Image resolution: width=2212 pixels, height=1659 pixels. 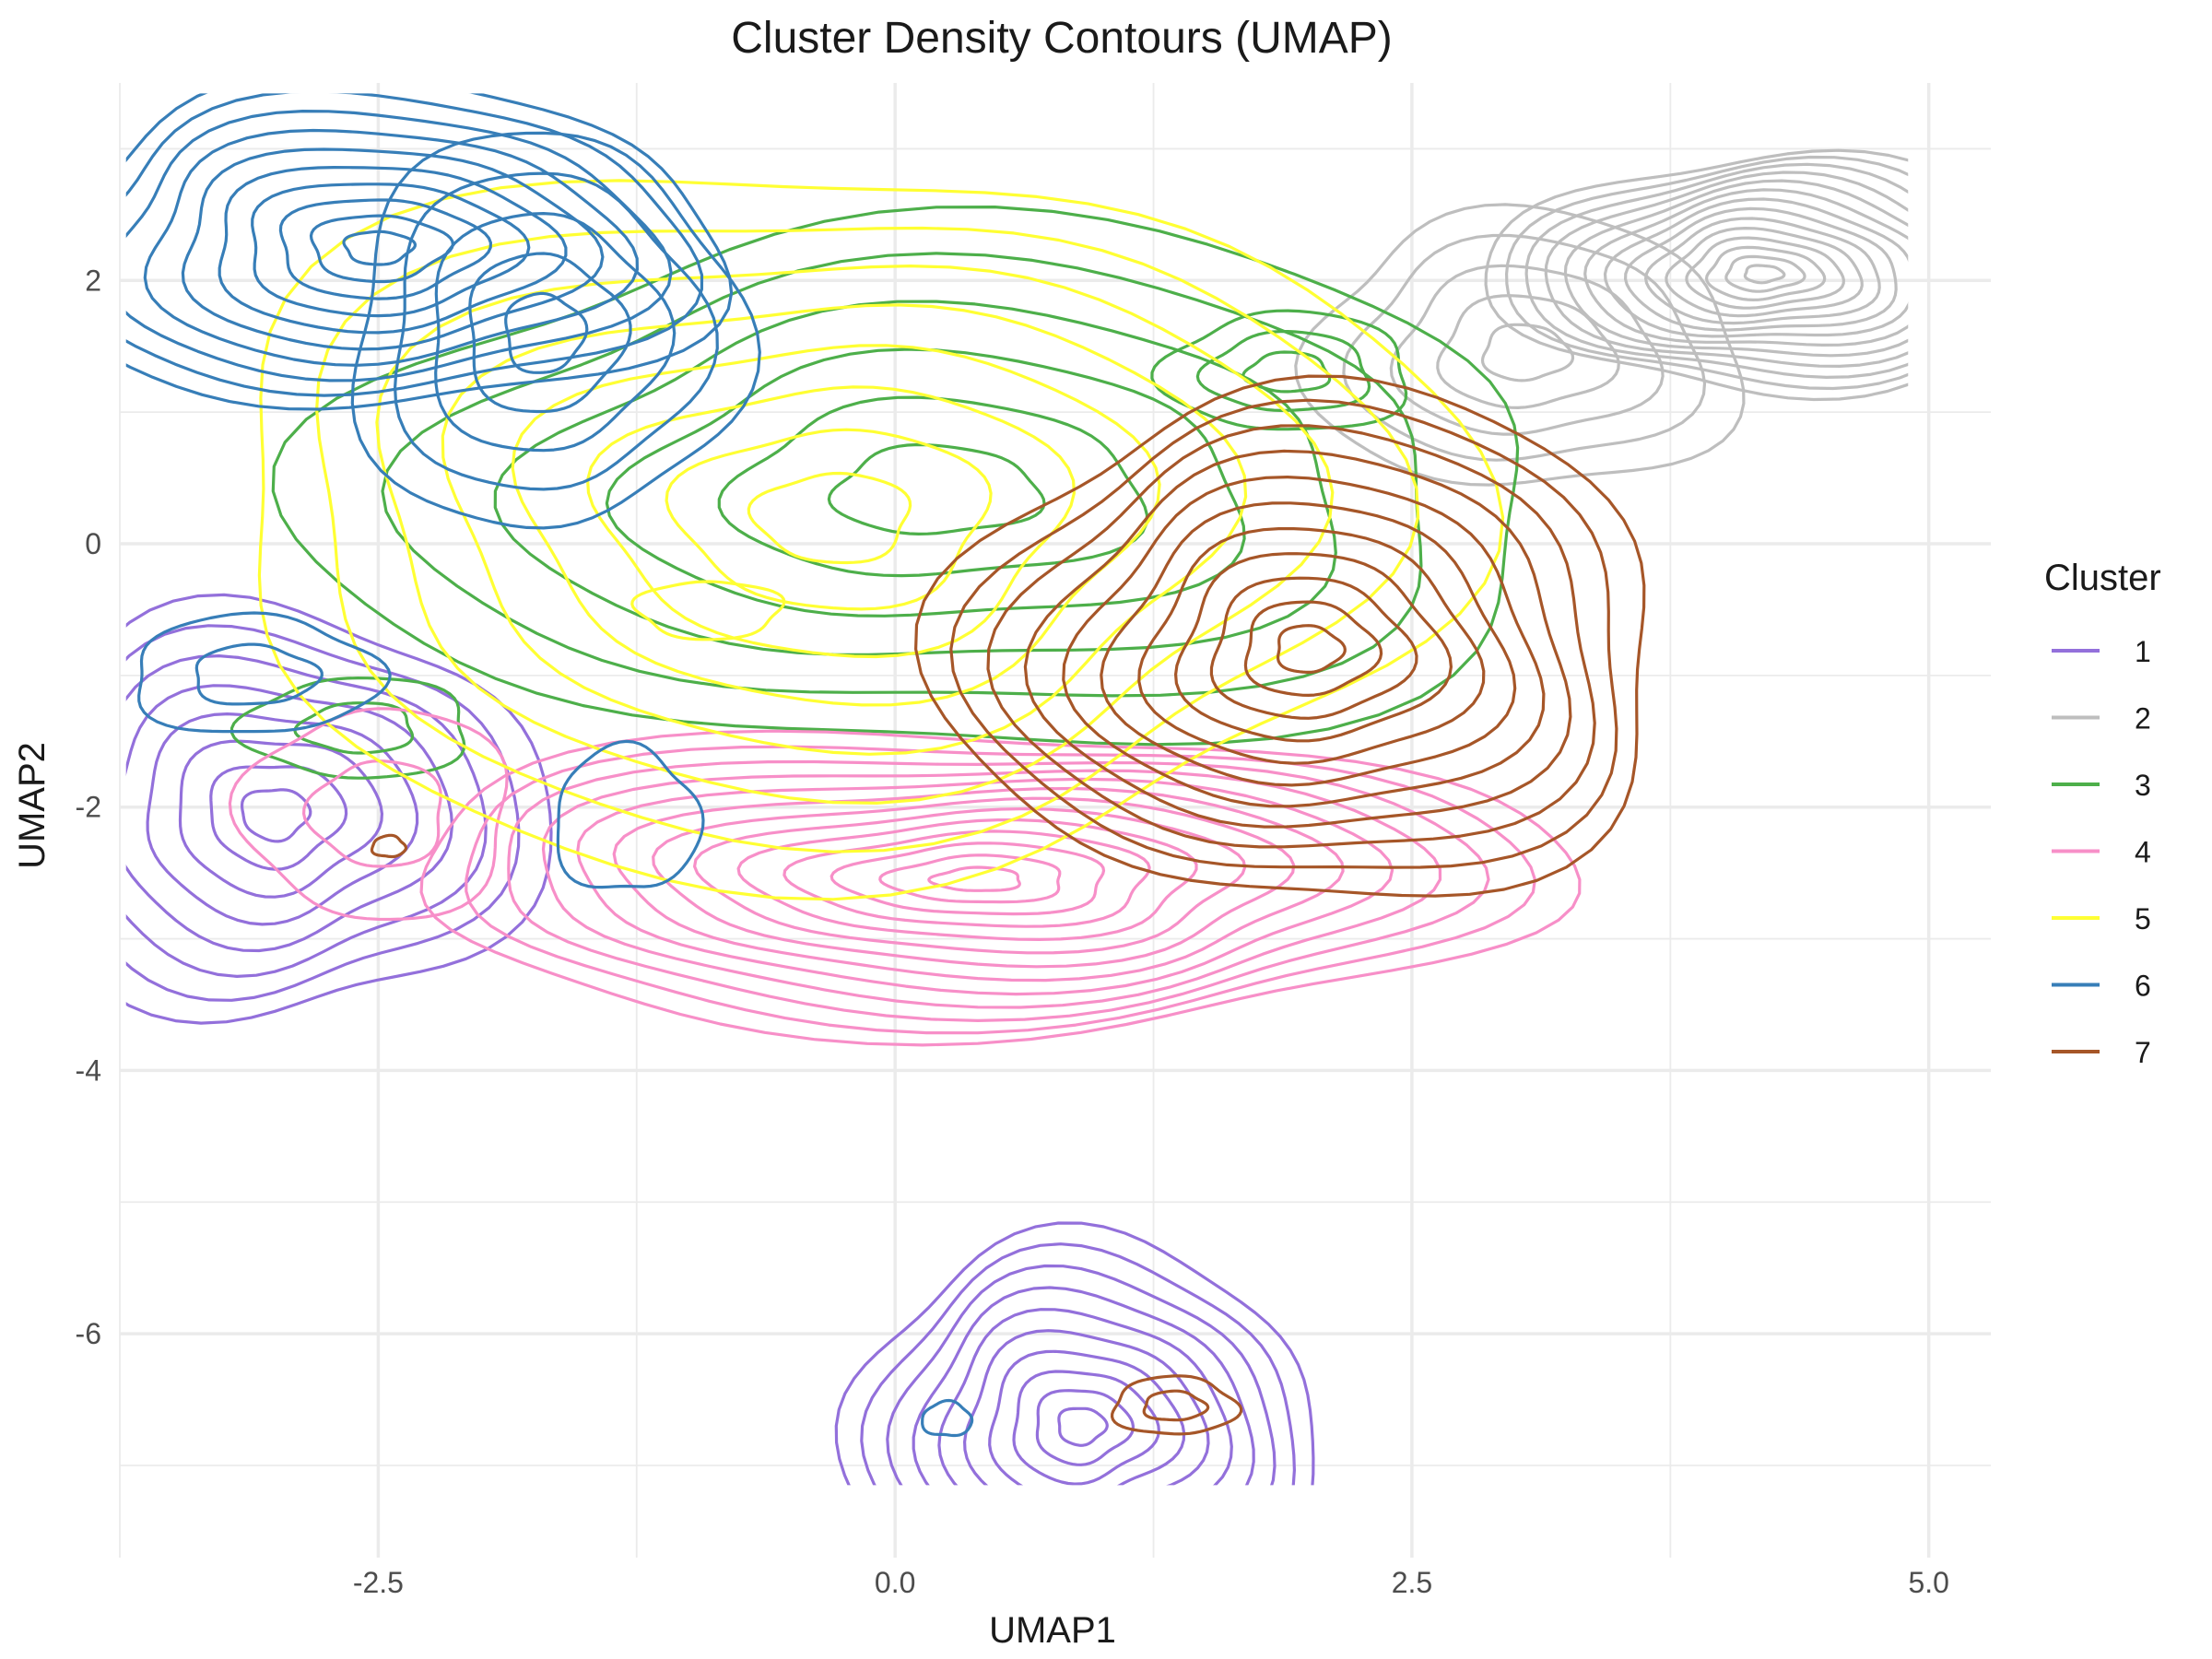 What do you see at coordinates (2143, 1052) in the screenshot?
I see `legend-label-7: 7` at bounding box center [2143, 1052].